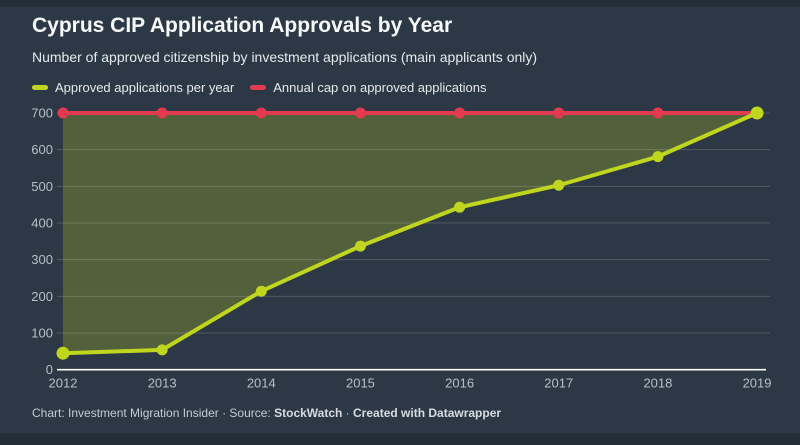 This screenshot has height=445, width=800. I want to click on legend-label-approved: Approved applications per year, so click(145, 87).